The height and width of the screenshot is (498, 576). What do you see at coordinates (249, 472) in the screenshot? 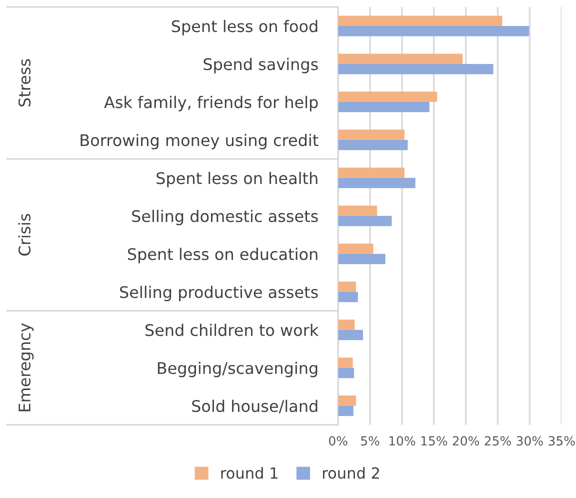
I see `legend-label: round 1` at bounding box center [249, 472].